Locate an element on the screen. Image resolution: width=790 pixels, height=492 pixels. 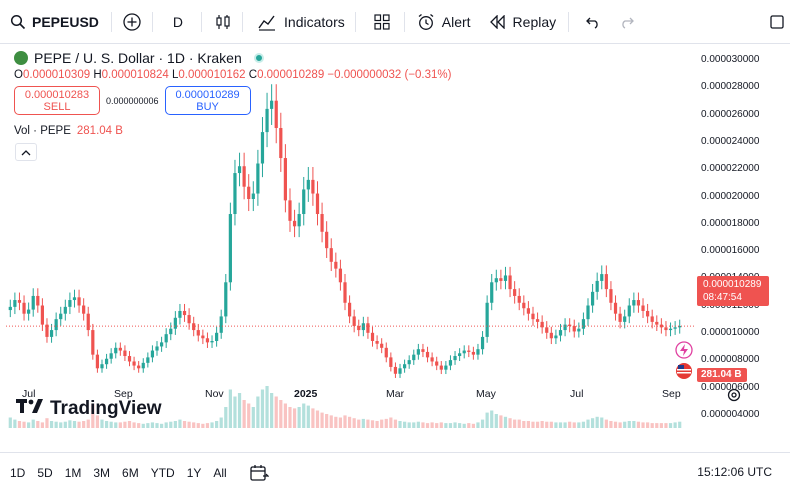
range-button-all: All is located at coordinates (220, 472).